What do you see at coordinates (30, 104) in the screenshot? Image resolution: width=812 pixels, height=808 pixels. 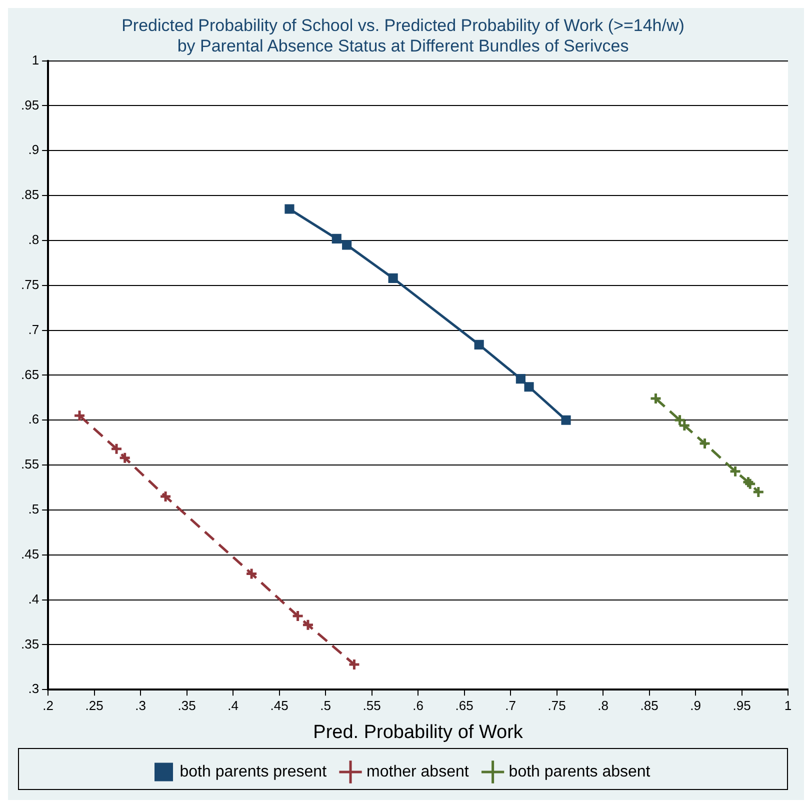 I see `y-tick-label: .95` at bounding box center [30, 104].